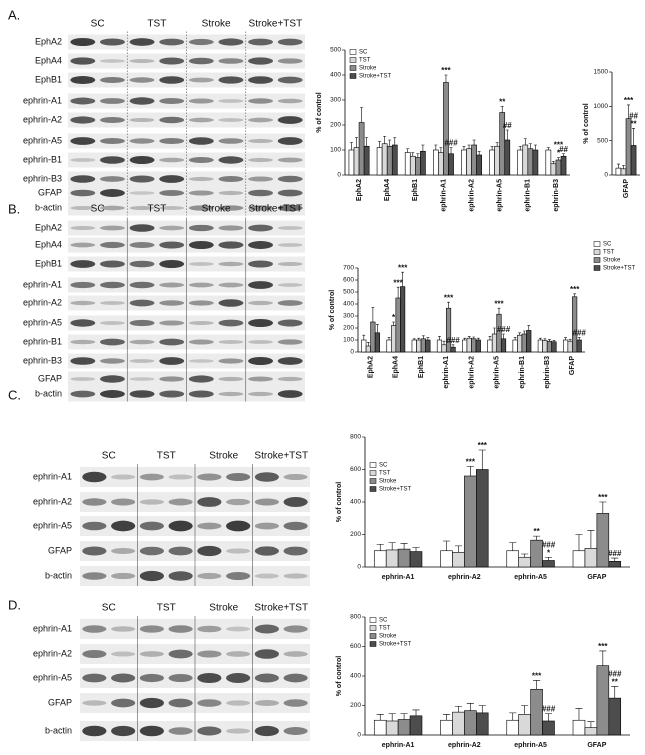 This screenshot has width=645, height=755. I want to click on legend-label: Stroke+TST, so click(619, 269).